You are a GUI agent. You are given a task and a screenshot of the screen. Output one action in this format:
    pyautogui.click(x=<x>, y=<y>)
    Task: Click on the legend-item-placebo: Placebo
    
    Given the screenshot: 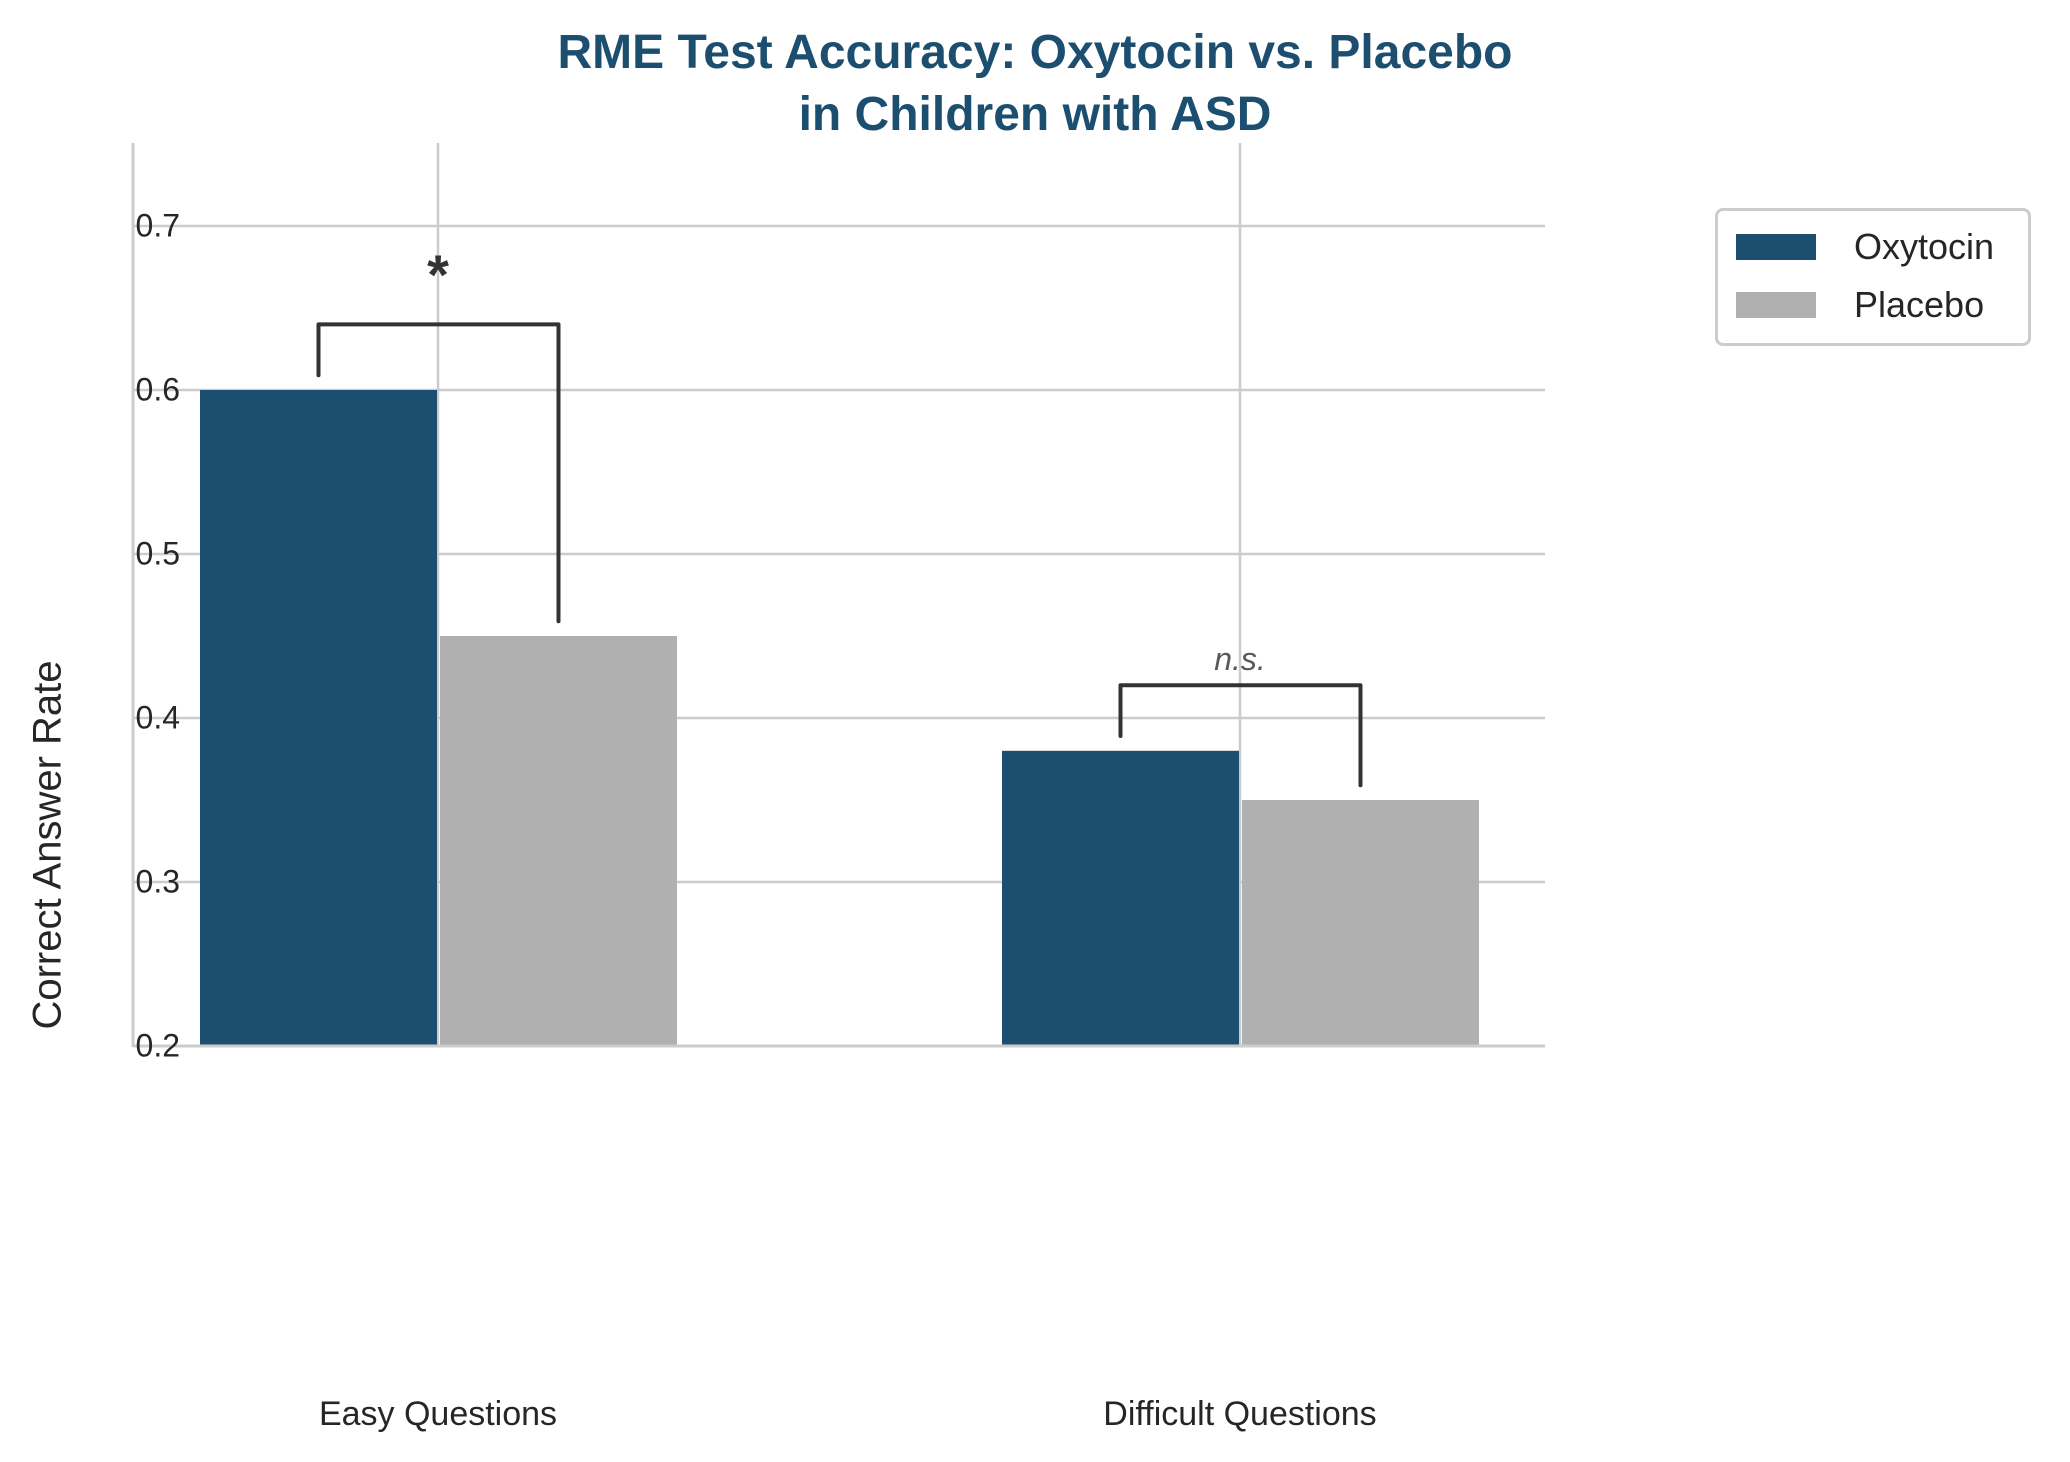 What is the action you would take?
    pyautogui.click(x=1860, y=304)
    